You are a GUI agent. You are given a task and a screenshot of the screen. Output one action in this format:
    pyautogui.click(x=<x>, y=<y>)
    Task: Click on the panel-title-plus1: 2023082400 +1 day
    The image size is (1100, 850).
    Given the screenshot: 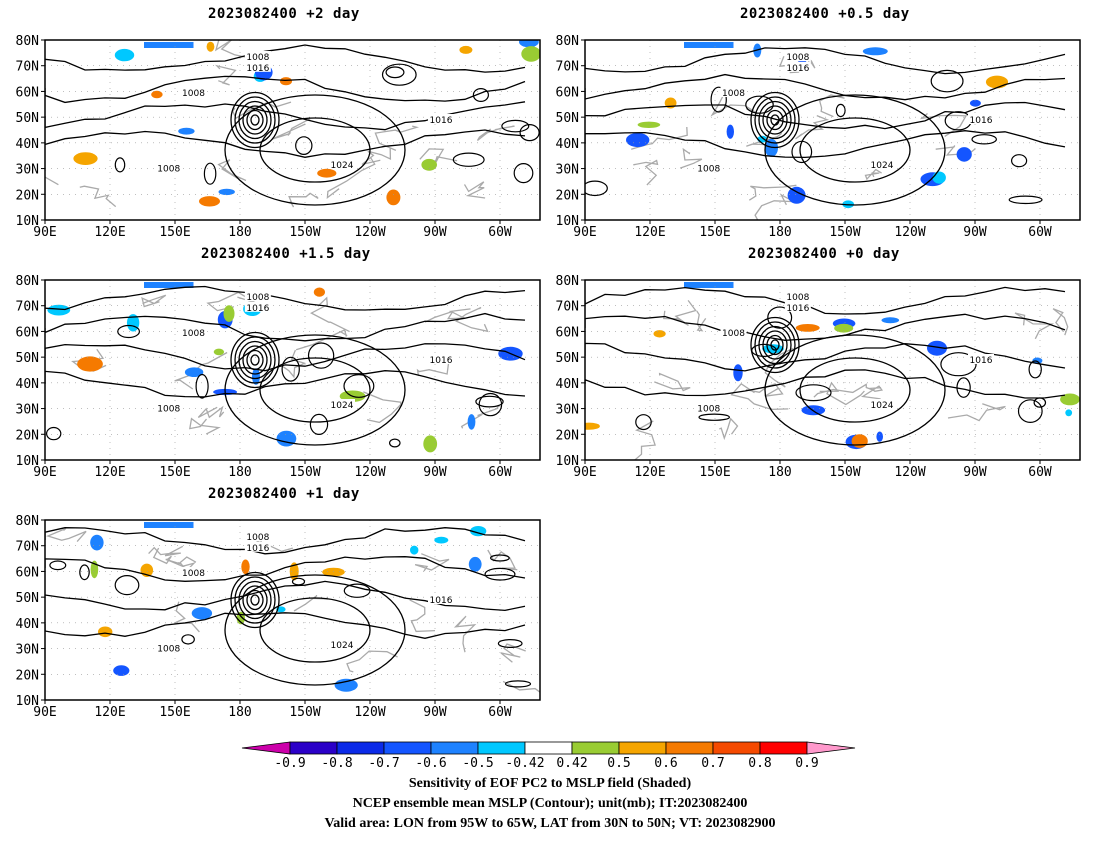 What is the action you would take?
    pyautogui.click(x=284, y=494)
    